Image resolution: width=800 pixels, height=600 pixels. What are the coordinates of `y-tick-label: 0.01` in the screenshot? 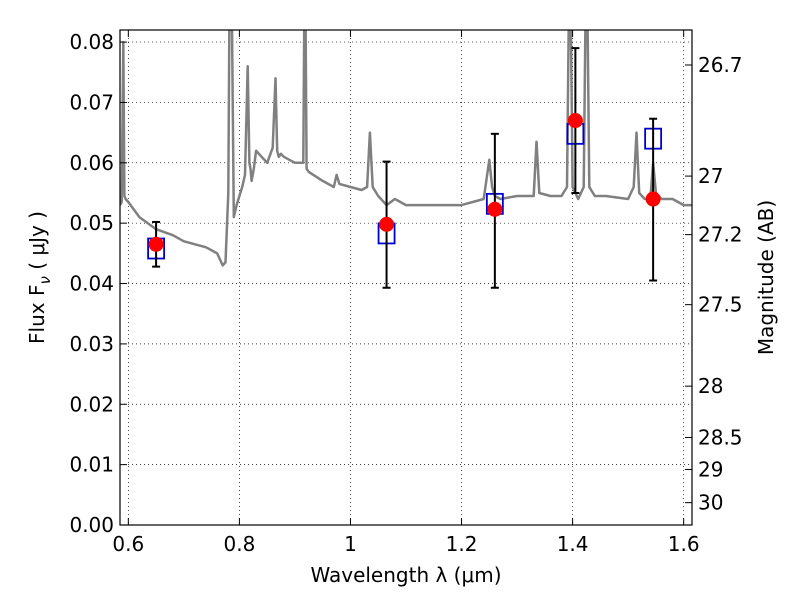 It's located at (91, 465).